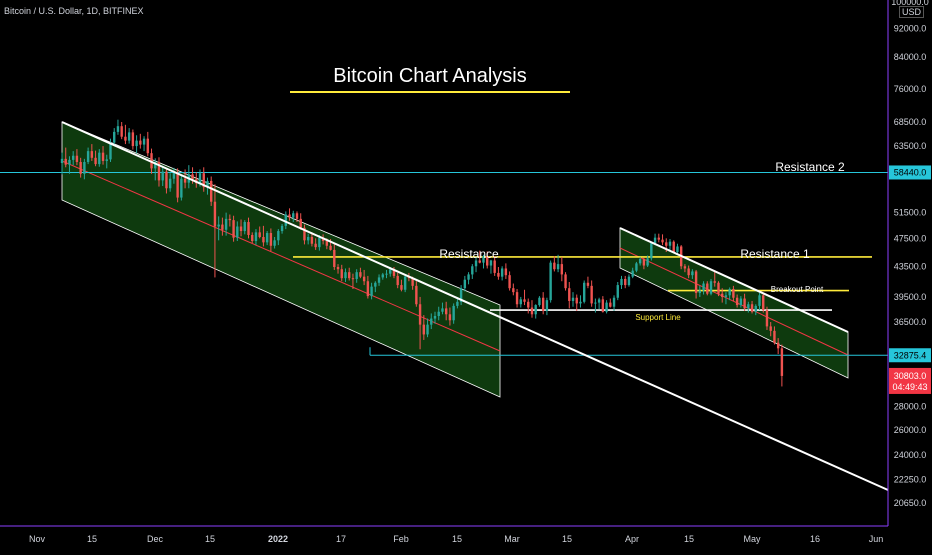 The image size is (932, 555). Describe the element at coordinates (797, 289) in the screenshot. I see `breakout-point-label: Breakout Point` at that location.